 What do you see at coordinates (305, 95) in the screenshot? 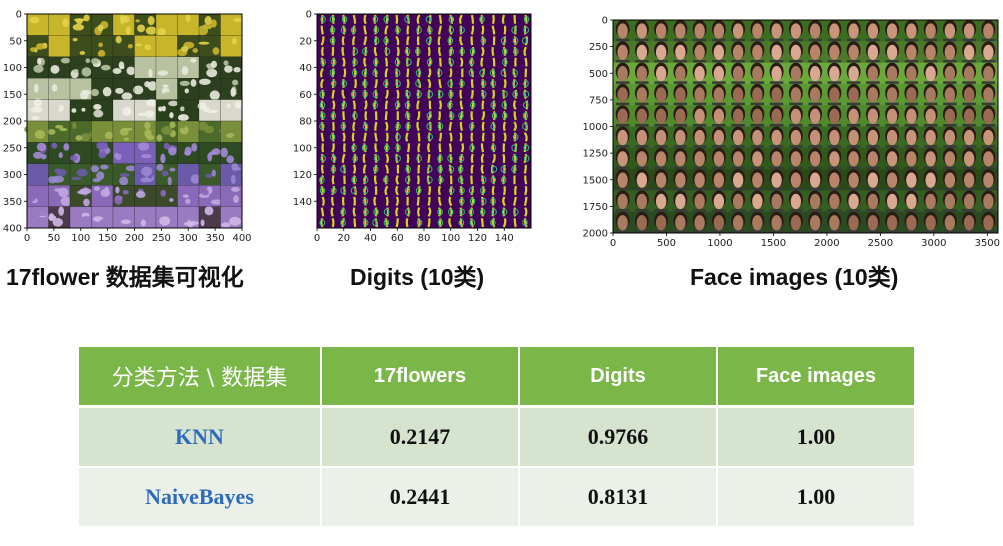
I see `y-tick-label: 60` at bounding box center [305, 95].